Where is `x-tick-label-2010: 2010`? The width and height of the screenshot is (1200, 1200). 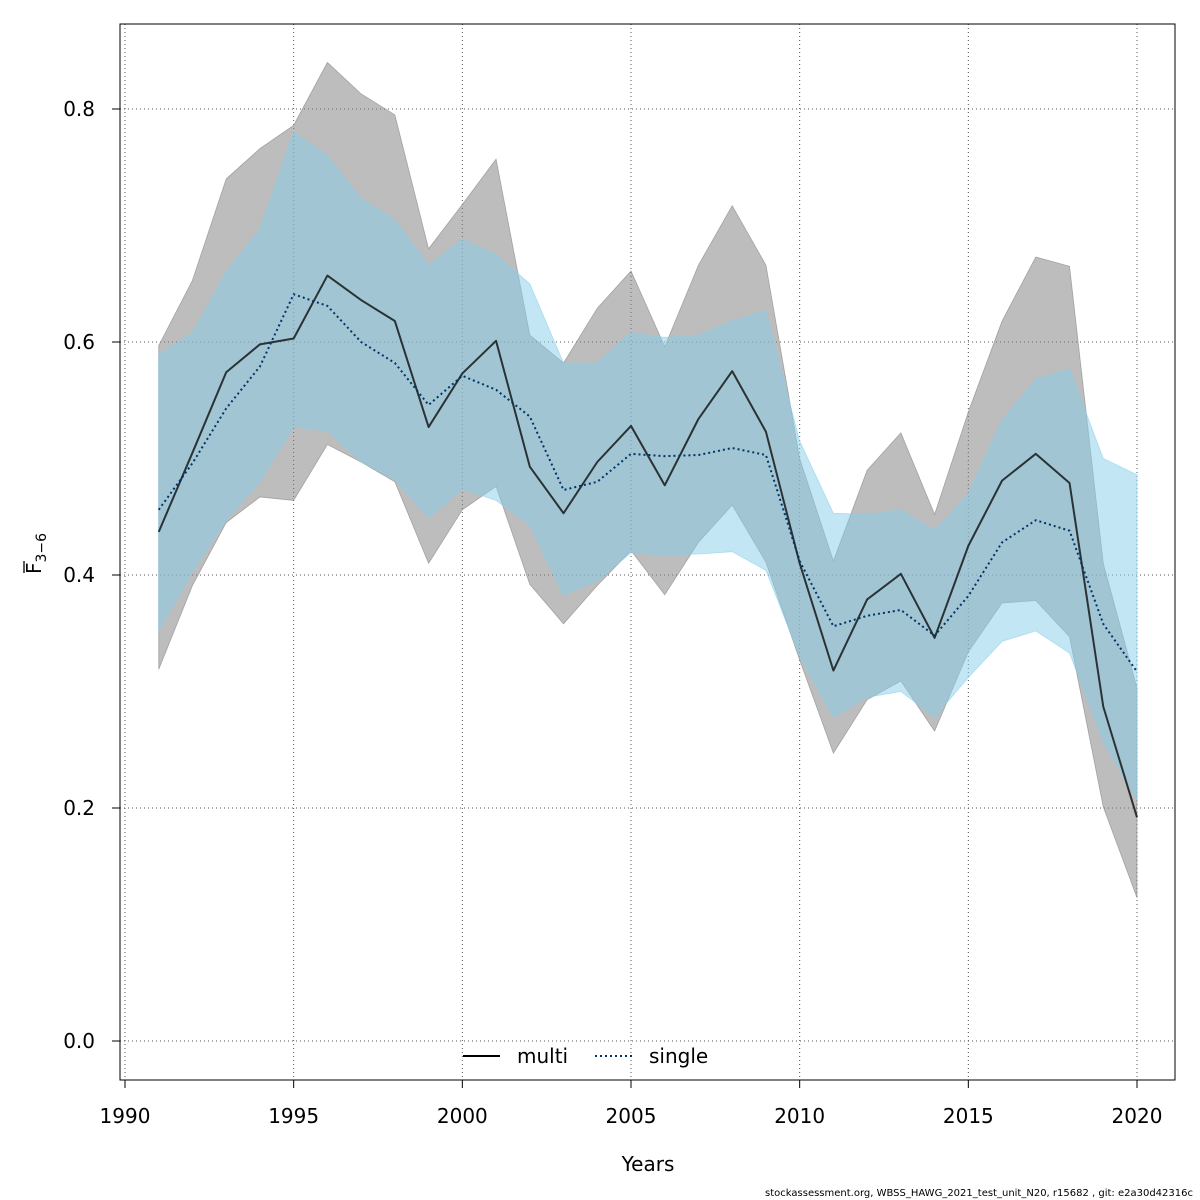
x-tick-label-2010: 2010 is located at coordinates (799, 1116).